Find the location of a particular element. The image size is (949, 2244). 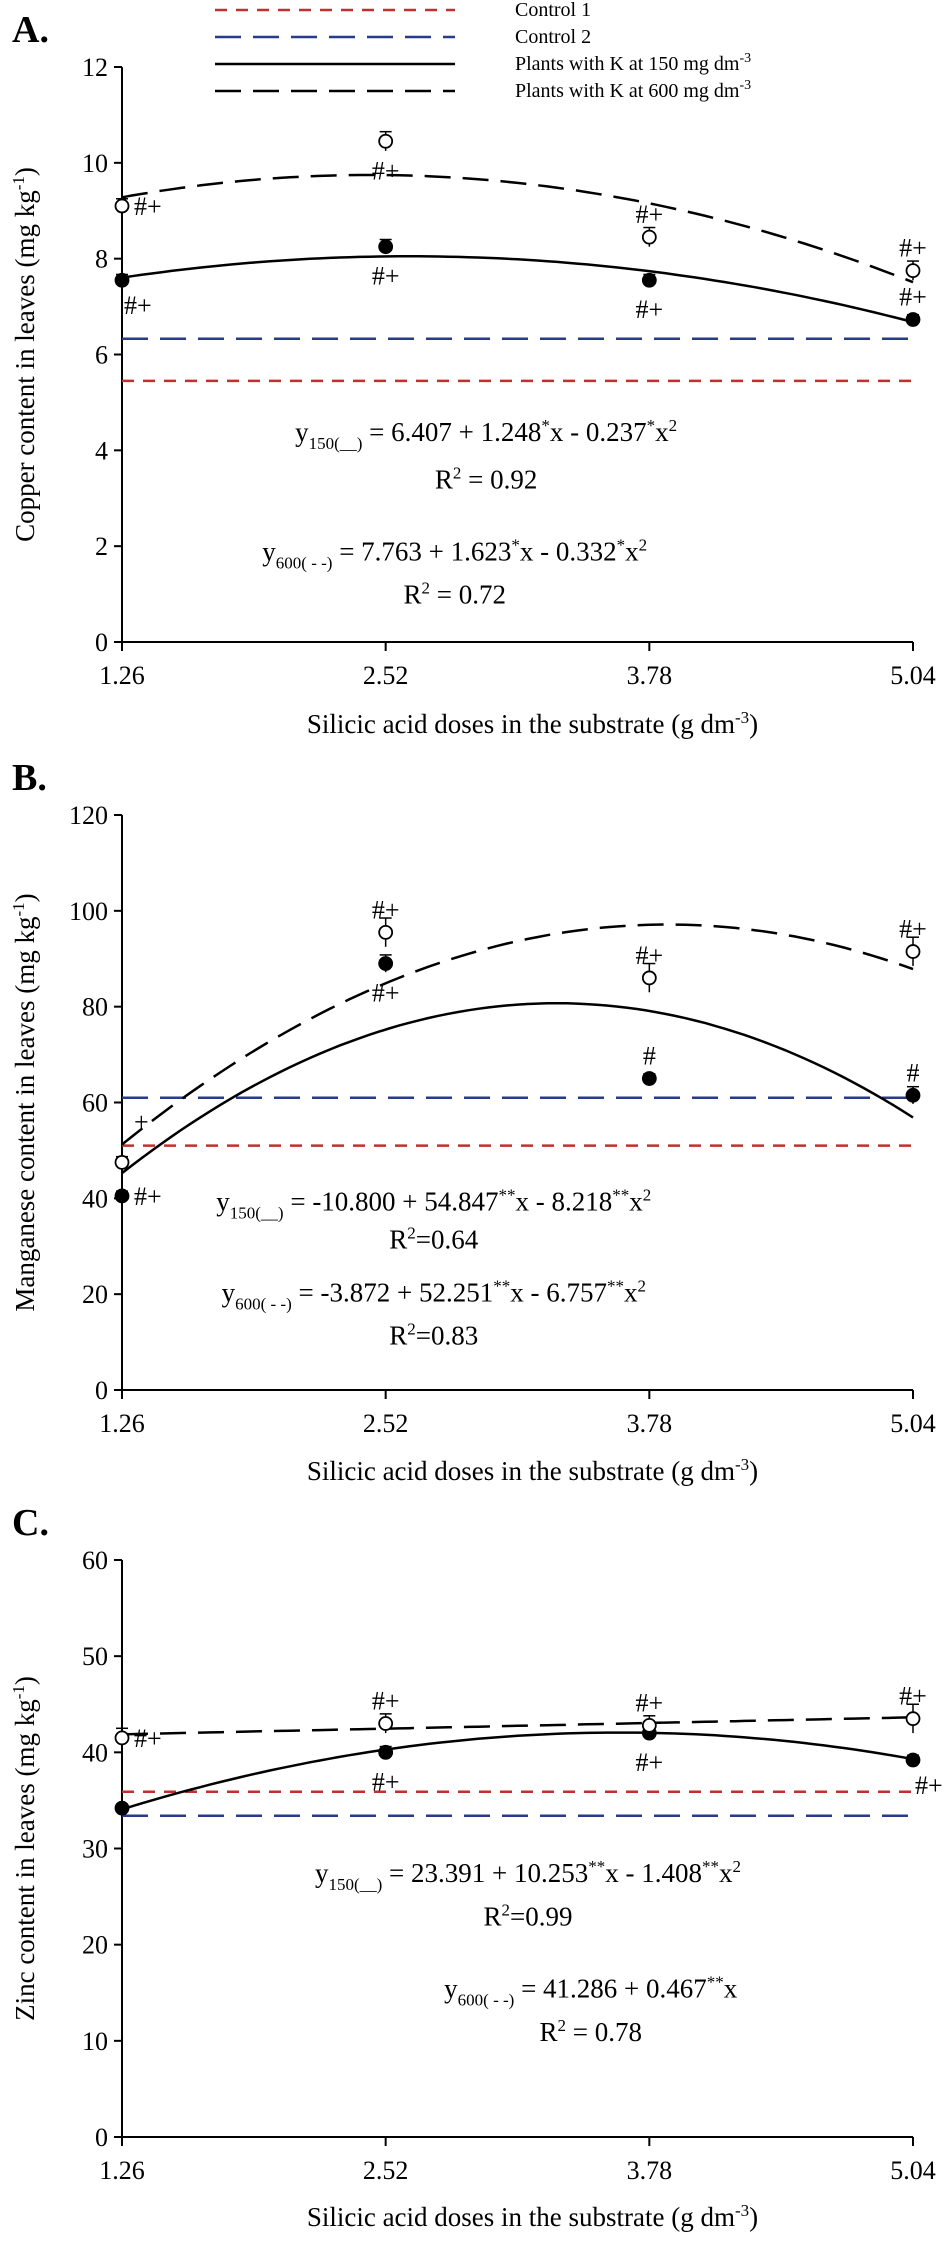

significance-label: + is located at coordinates (141, 1122).